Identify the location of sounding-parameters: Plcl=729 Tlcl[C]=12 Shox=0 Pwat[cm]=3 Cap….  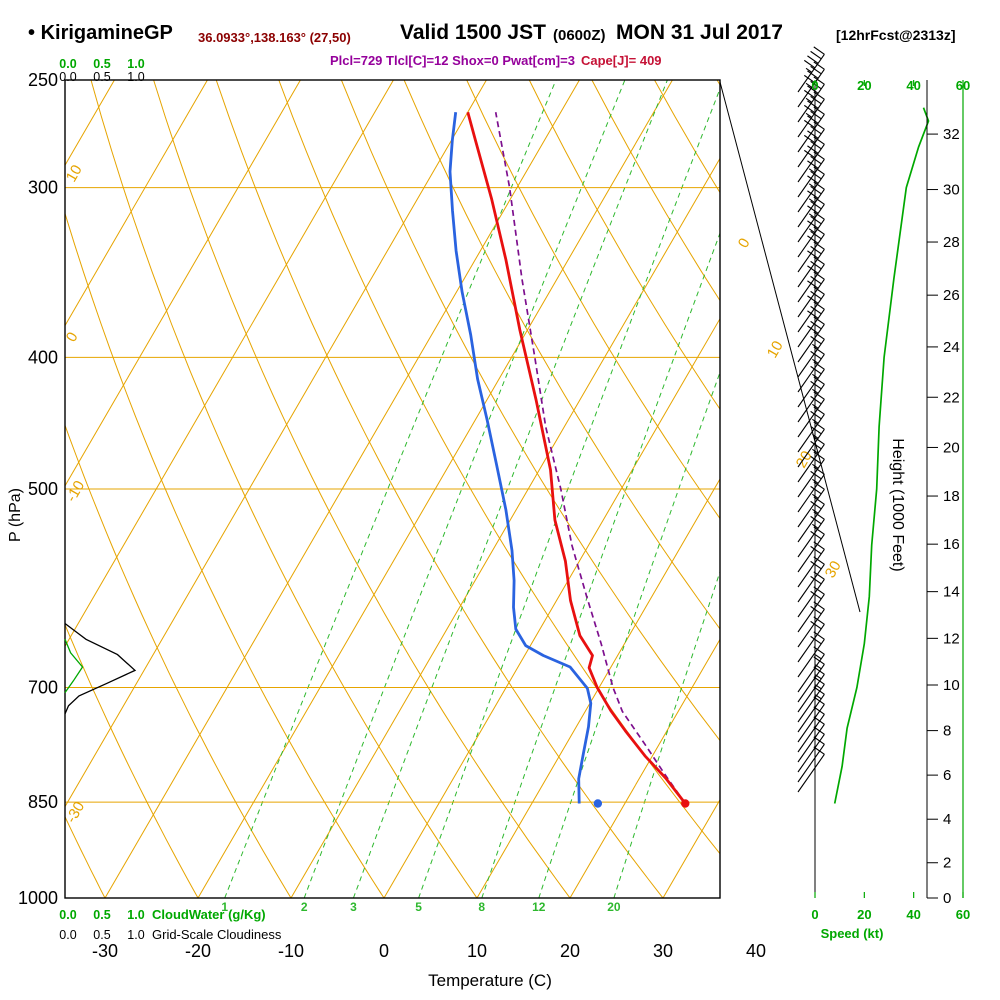
(496, 60).